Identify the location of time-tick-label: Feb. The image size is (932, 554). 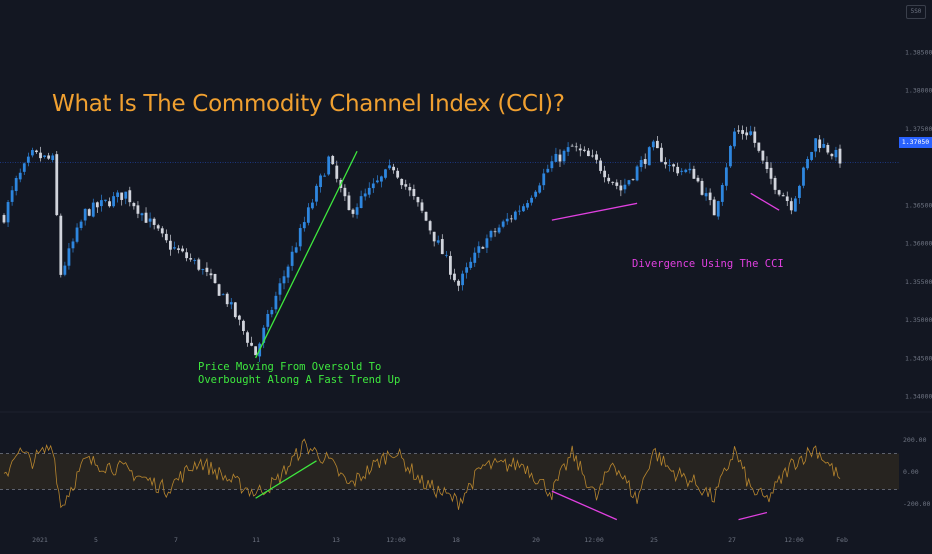
(842, 540).